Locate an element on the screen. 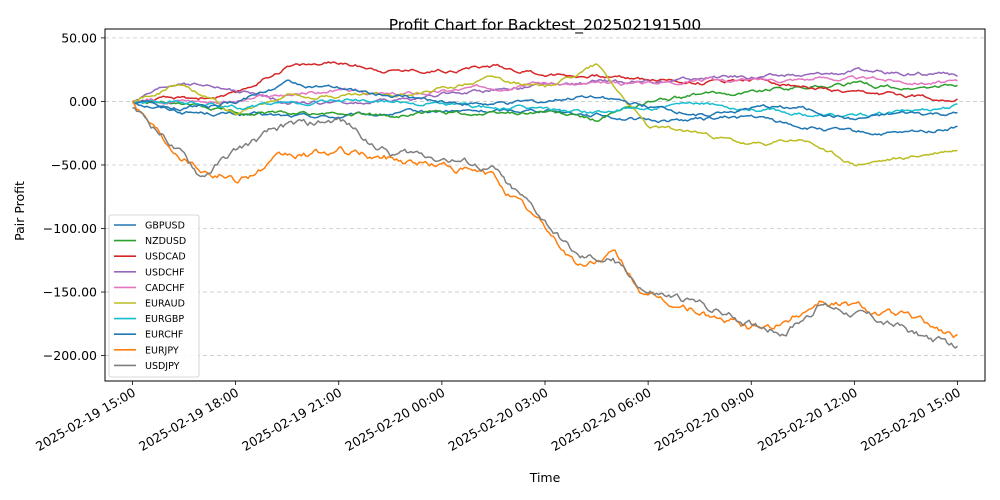 The height and width of the screenshot is (500, 1000). series-line-eurchf is located at coordinates (544, 100).